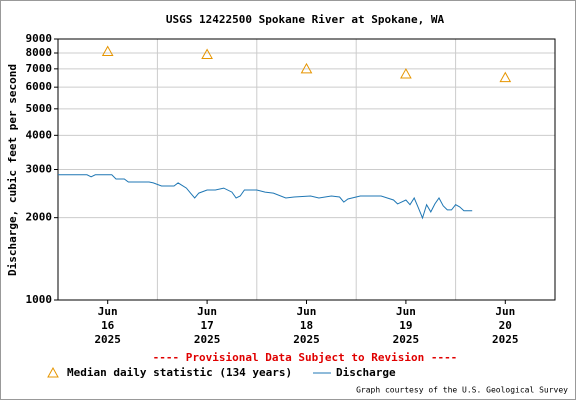 This screenshot has height=400, width=576. What do you see at coordinates (39, 38) in the screenshot?
I see `y-tick-label: 9000` at bounding box center [39, 38].